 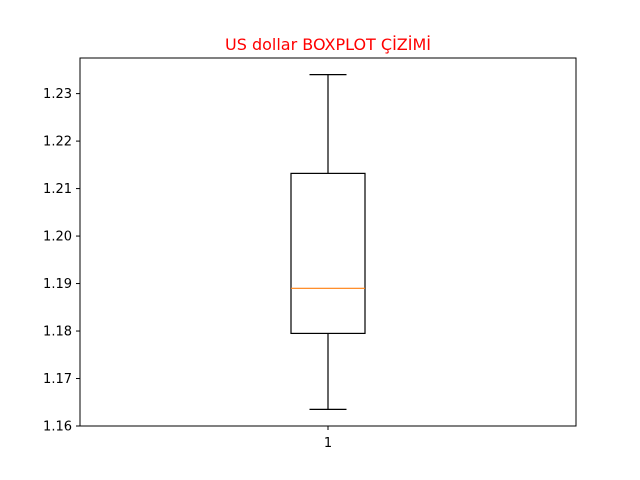 I want to click on chart-title: US dollar BOXPLOT ÇİZİMİ, so click(x=328, y=44).